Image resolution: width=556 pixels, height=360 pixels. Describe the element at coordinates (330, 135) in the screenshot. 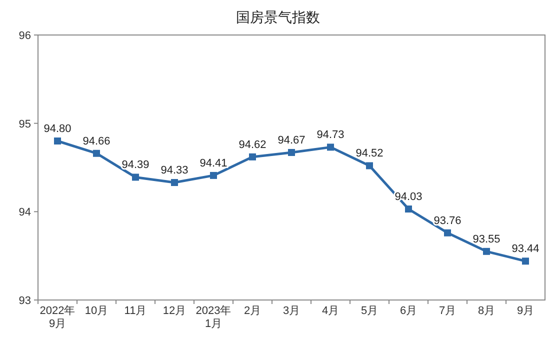

I see `data-label: 94.73` at that location.